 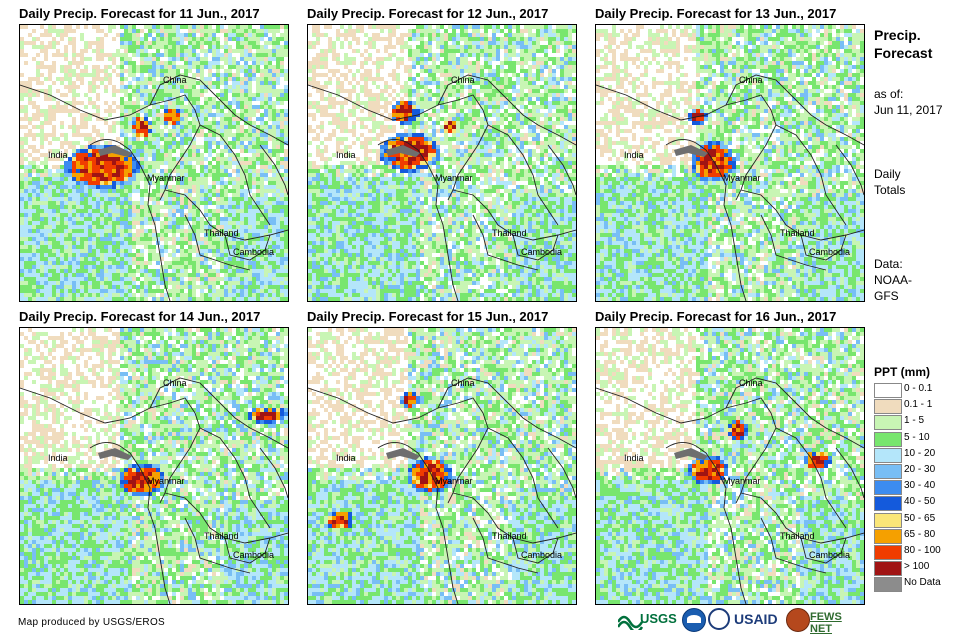 What do you see at coordinates (918, 388) in the screenshot?
I see `legend-label: 0 - 0.1` at bounding box center [918, 388].